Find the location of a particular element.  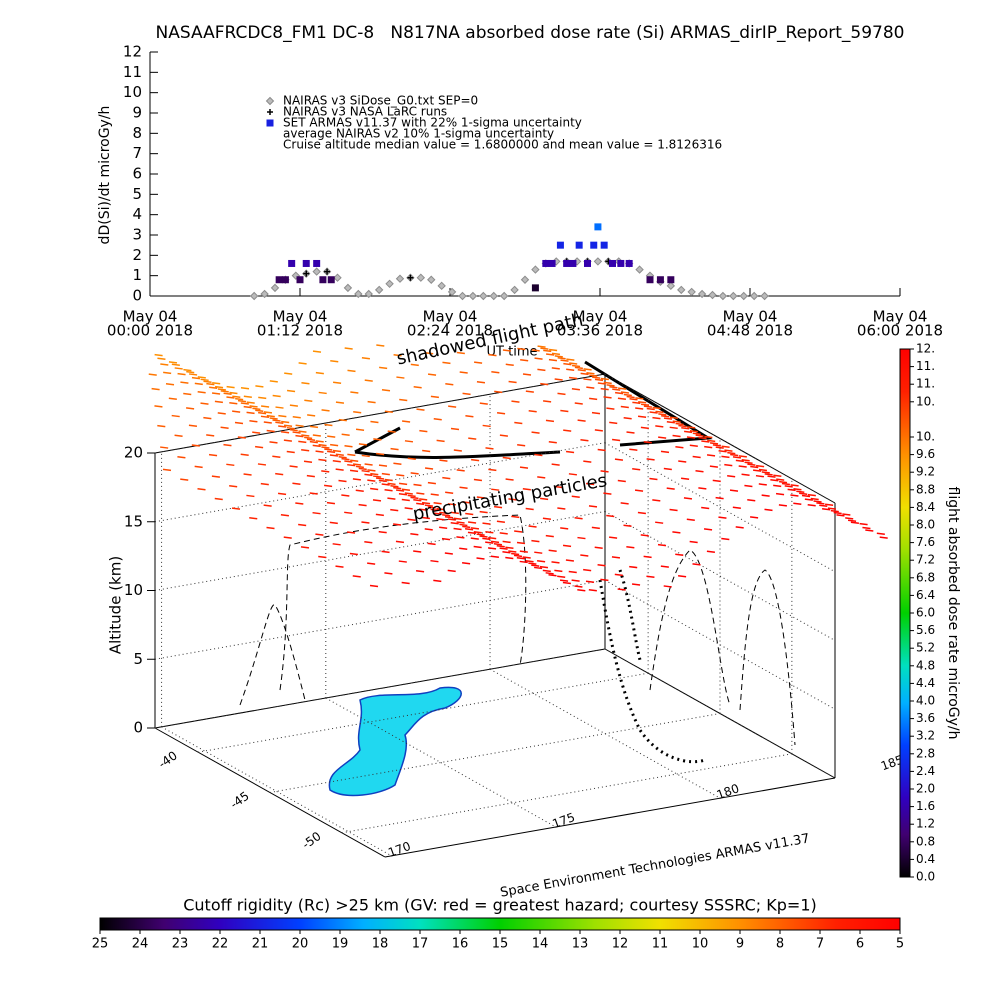

colorbar-tick-label: 10. is located at coordinates (925, 401).